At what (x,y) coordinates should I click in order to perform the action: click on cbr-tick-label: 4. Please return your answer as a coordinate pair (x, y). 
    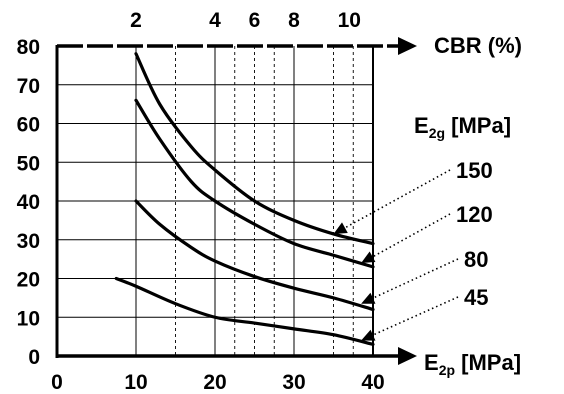
    Looking at the image, I should click on (215, 20).